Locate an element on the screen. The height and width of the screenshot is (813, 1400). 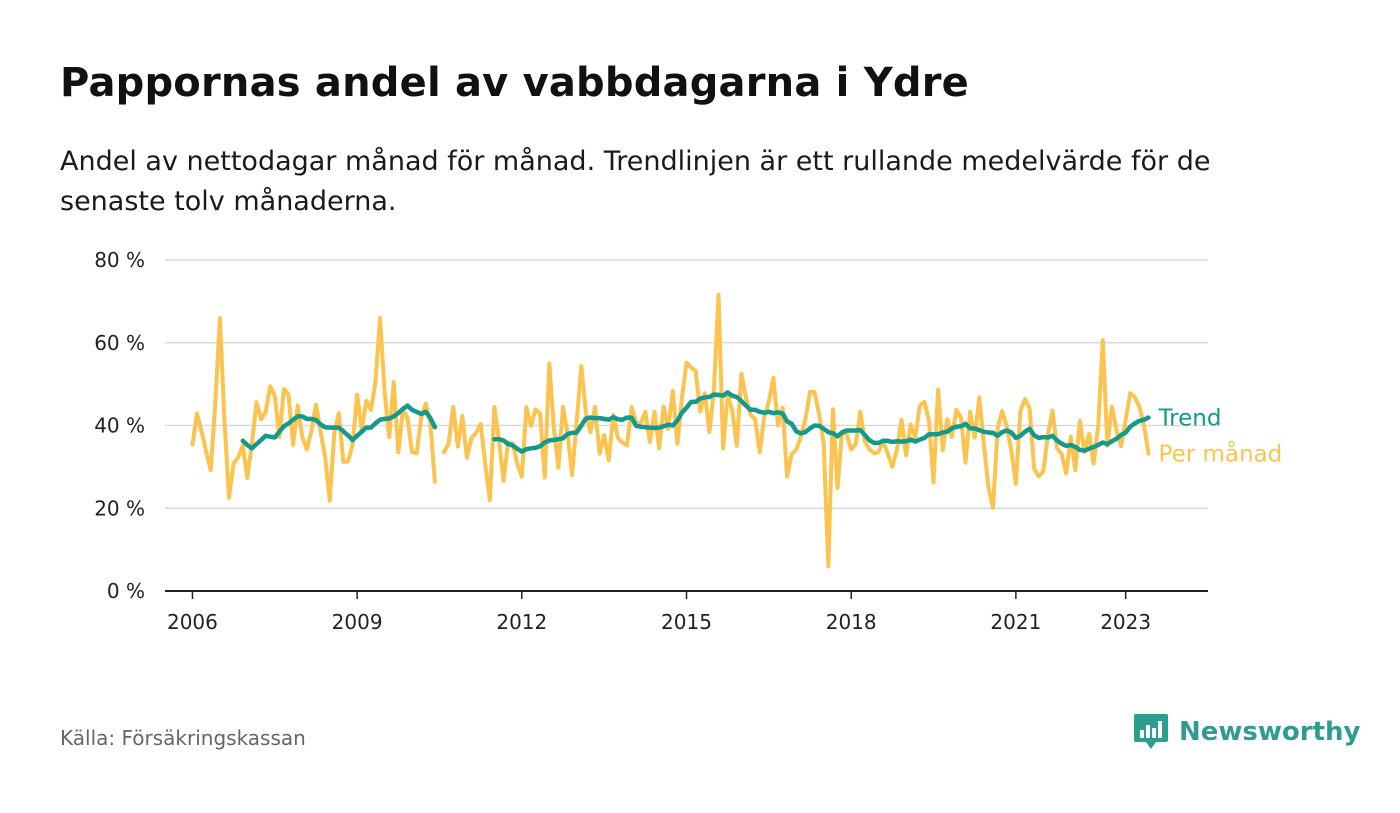
x-tick-label: 2023 is located at coordinates (1125, 622).